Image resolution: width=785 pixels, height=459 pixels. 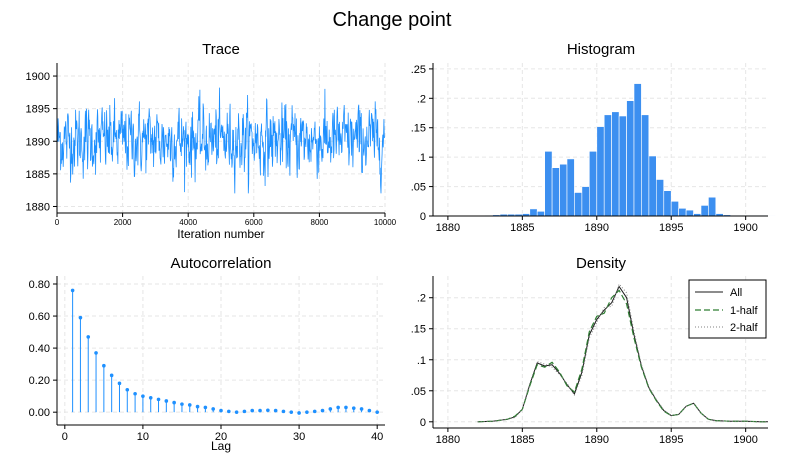 I want to click on autocorrelation-xlabel: Lag, so click(x=221, y=446).